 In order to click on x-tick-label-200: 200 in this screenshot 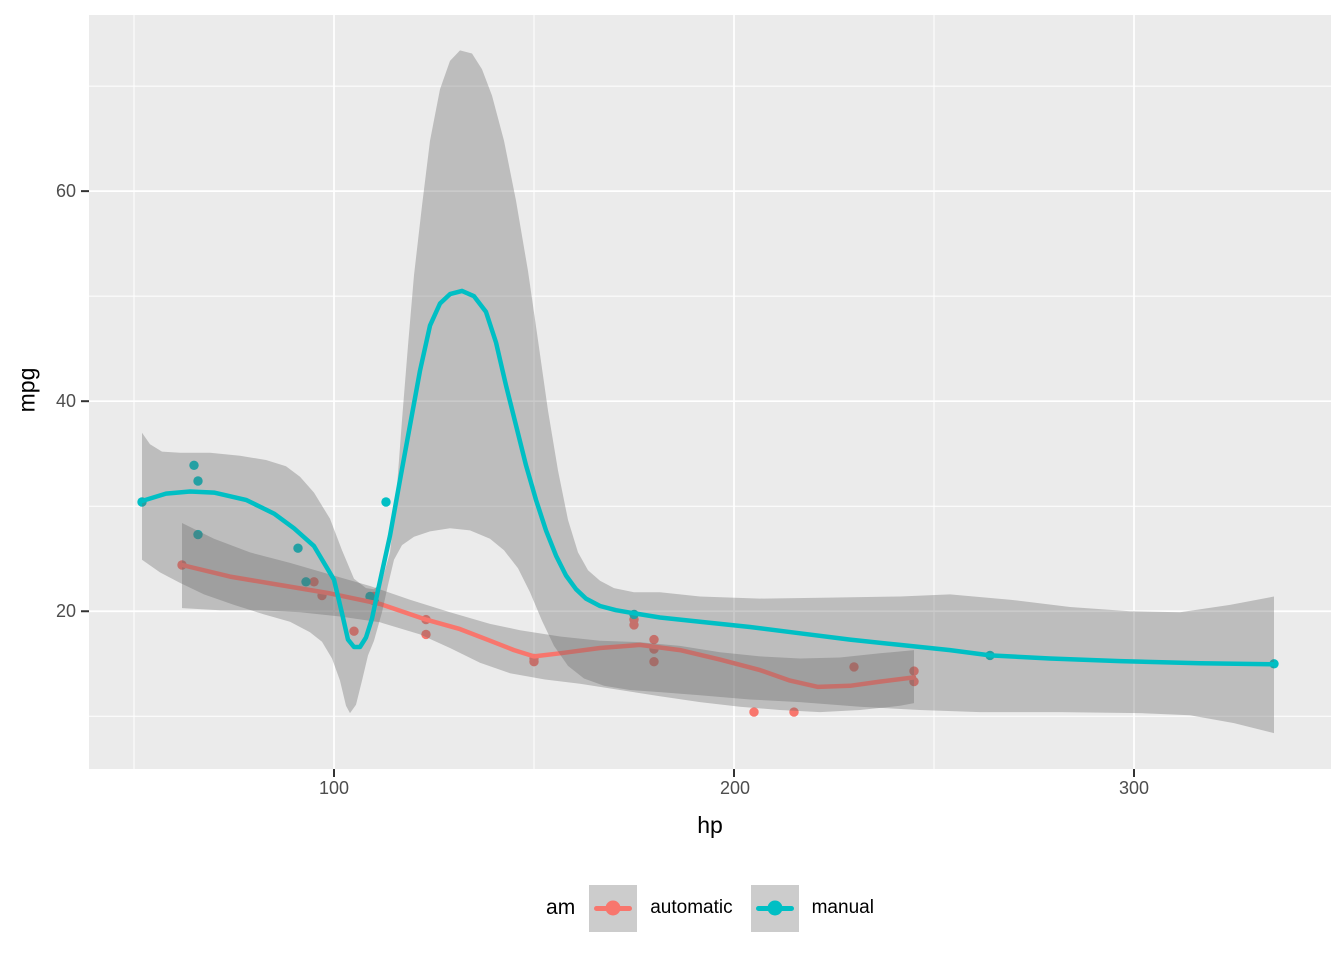, I will do `click(735, 788)`.